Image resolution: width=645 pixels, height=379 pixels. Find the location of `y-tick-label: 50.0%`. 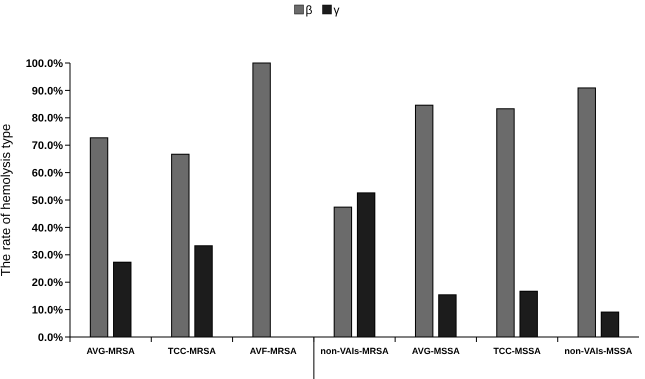

y-tick-label: 50.0% is located at coordinates (48, 200).